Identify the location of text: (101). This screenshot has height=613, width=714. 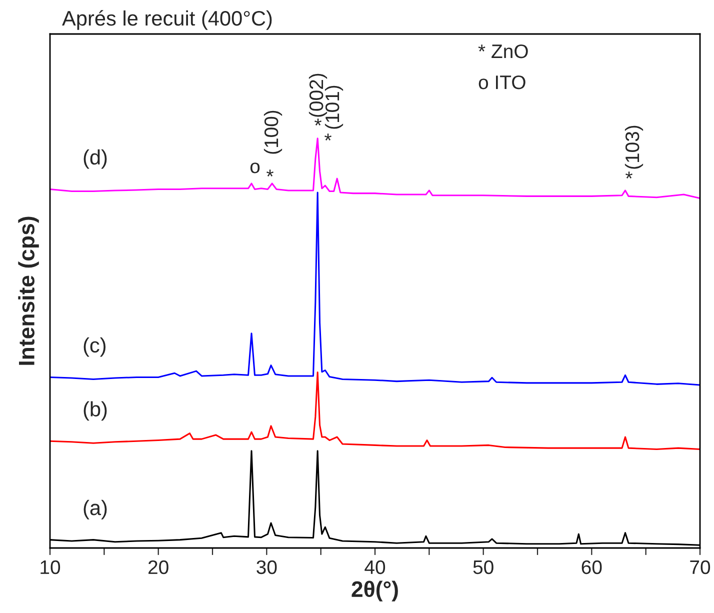
(334, 107).